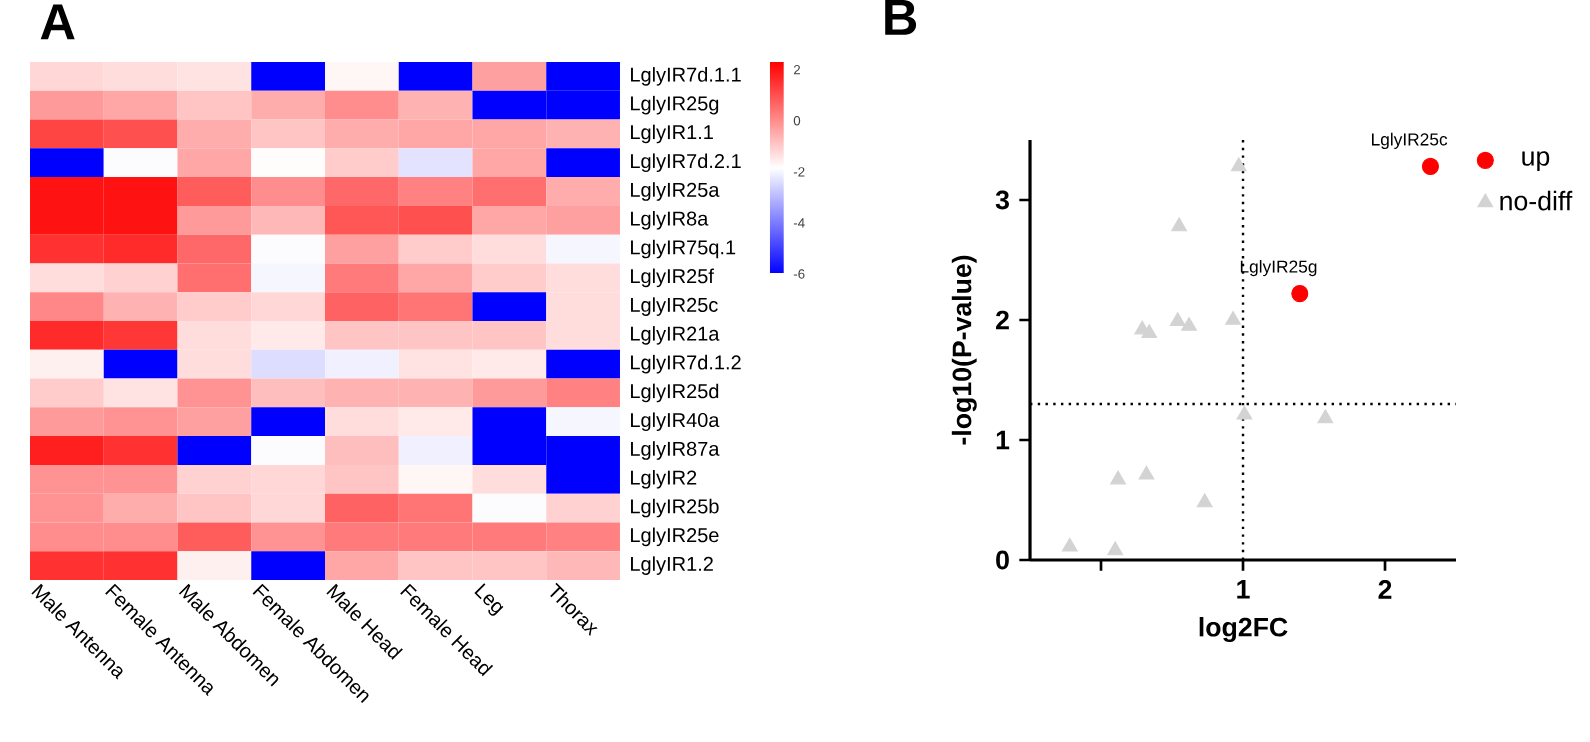  I want to click on y-tick-label: LglyIR25d, so click(675, 393).